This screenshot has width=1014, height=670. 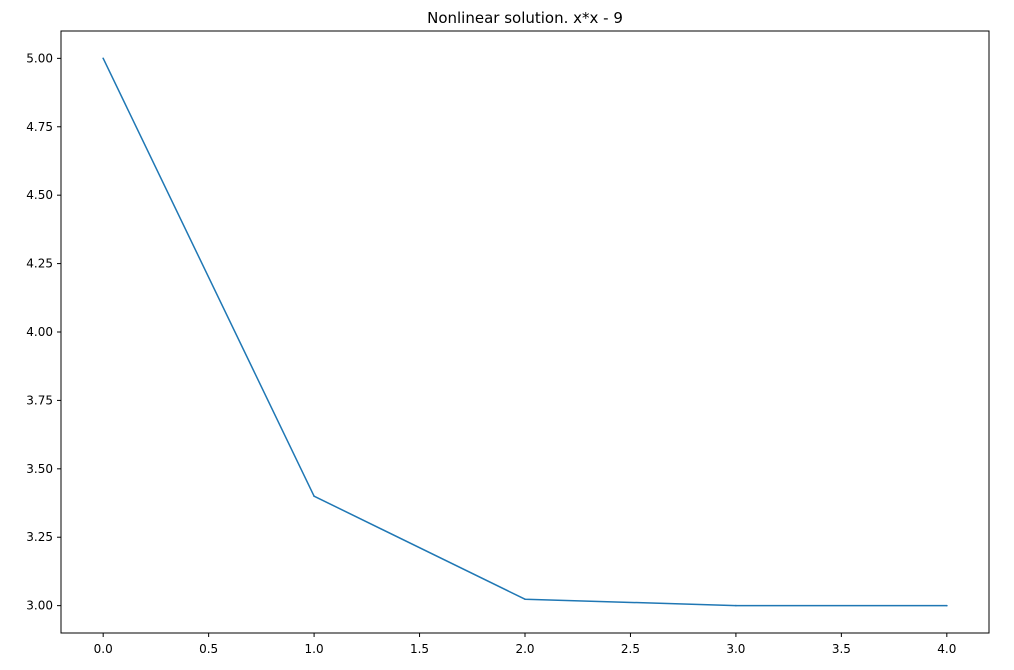 What do you see at coordinates (39, 127) in the screenshot?
I see `y-tick-label: 4.75` at bounding box center [39, 127].